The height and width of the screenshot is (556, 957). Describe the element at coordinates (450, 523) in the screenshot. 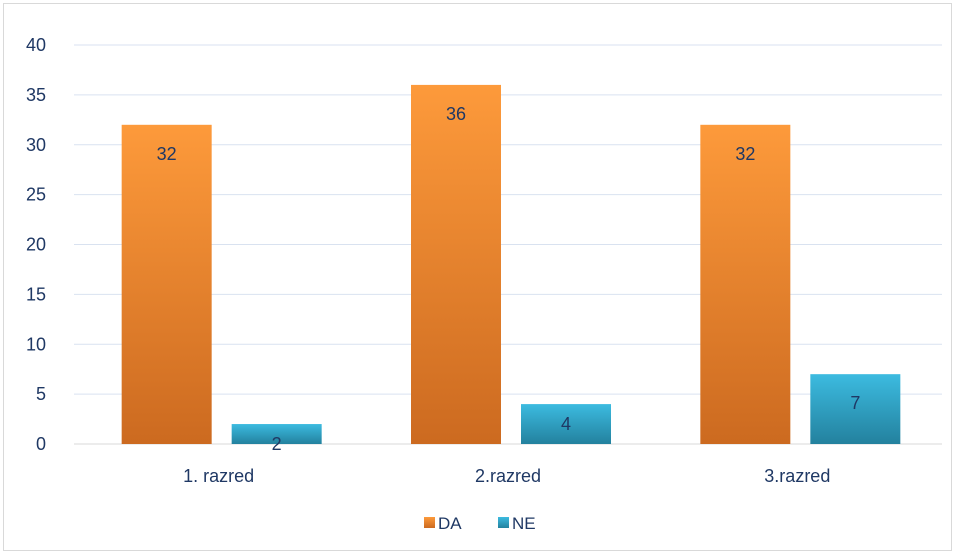

I see `legend-label-da: DA` at that location.